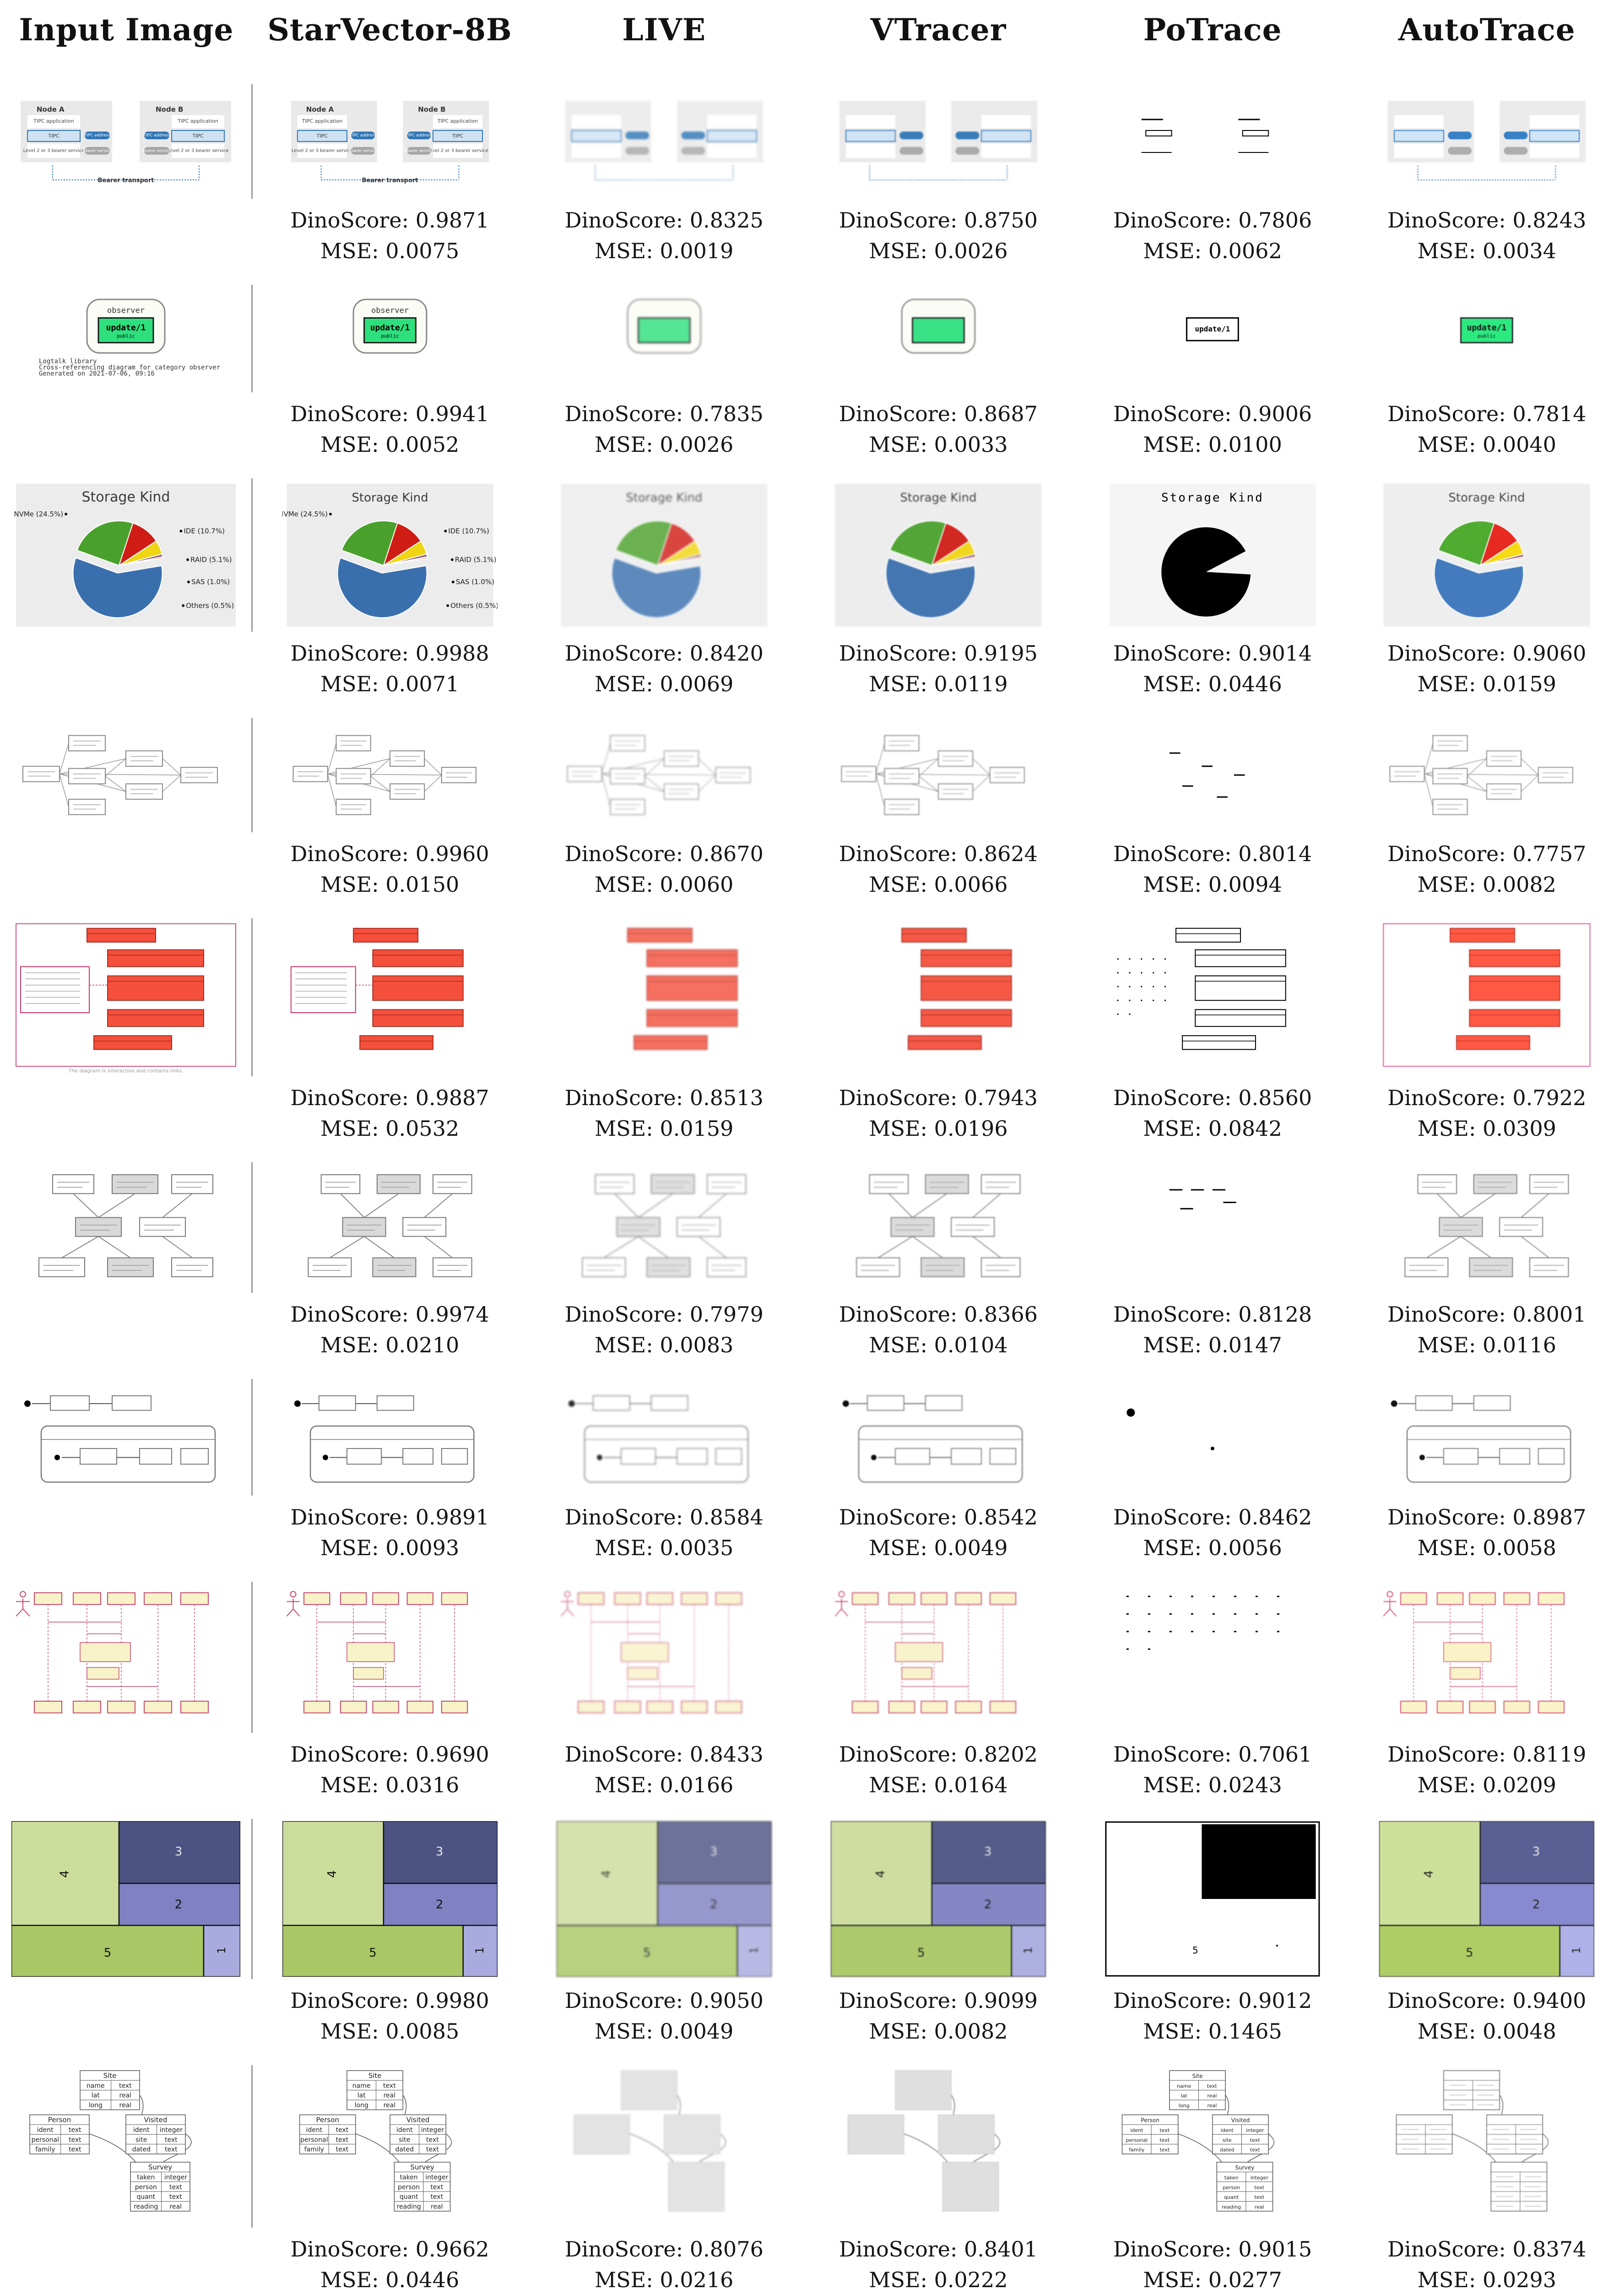 Image resolution: width=1624 pixels, height=2289 pixels. Describe the element at coordinates (1470, 1953) in the screenshot. I see `svg-text: 5` at that location.